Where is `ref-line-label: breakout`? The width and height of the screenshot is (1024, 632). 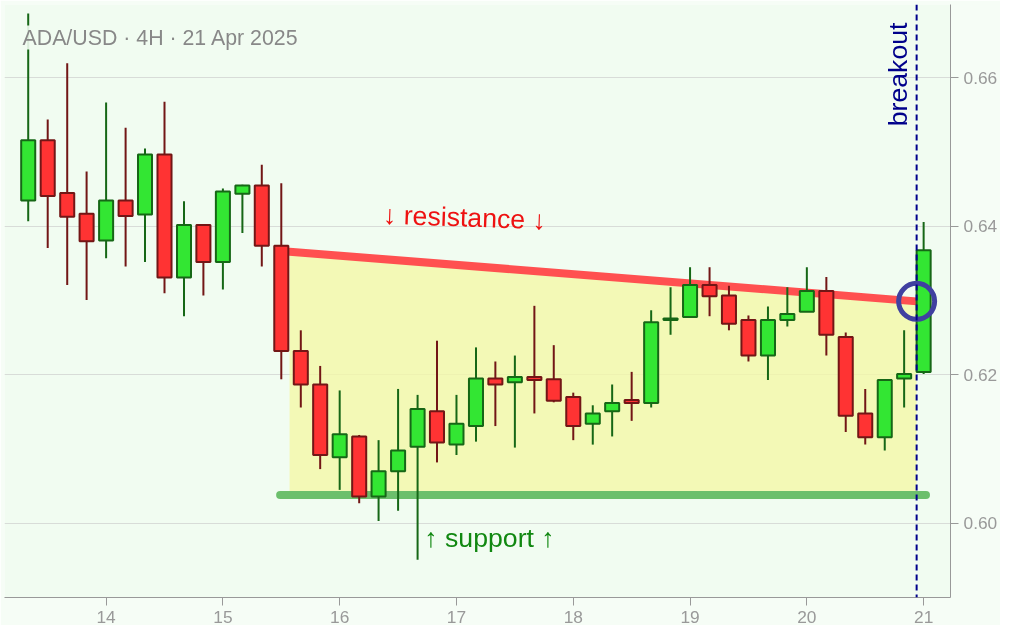 ref-line-label: breakout is located at coordinates (897, 74).